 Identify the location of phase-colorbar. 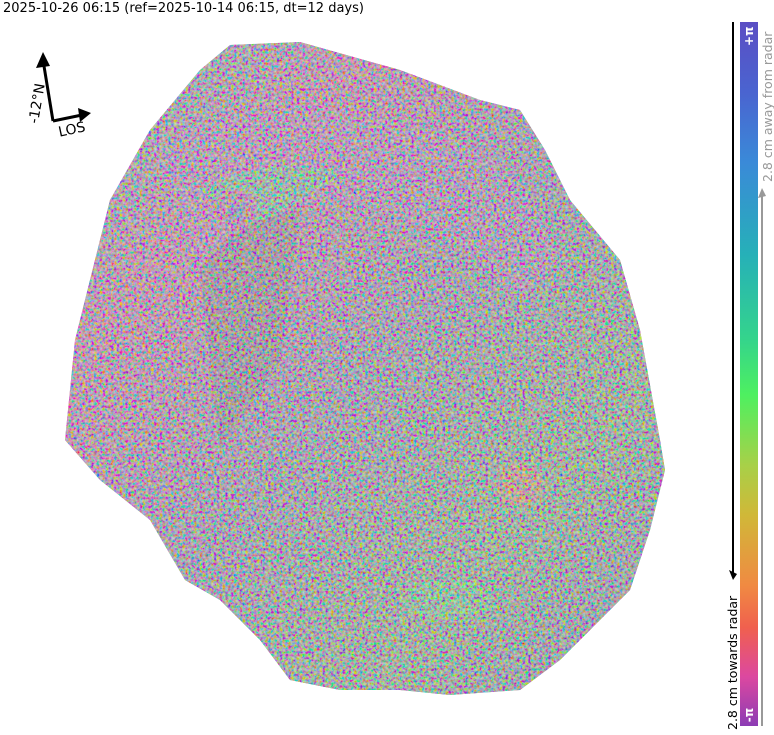
(749, 374).